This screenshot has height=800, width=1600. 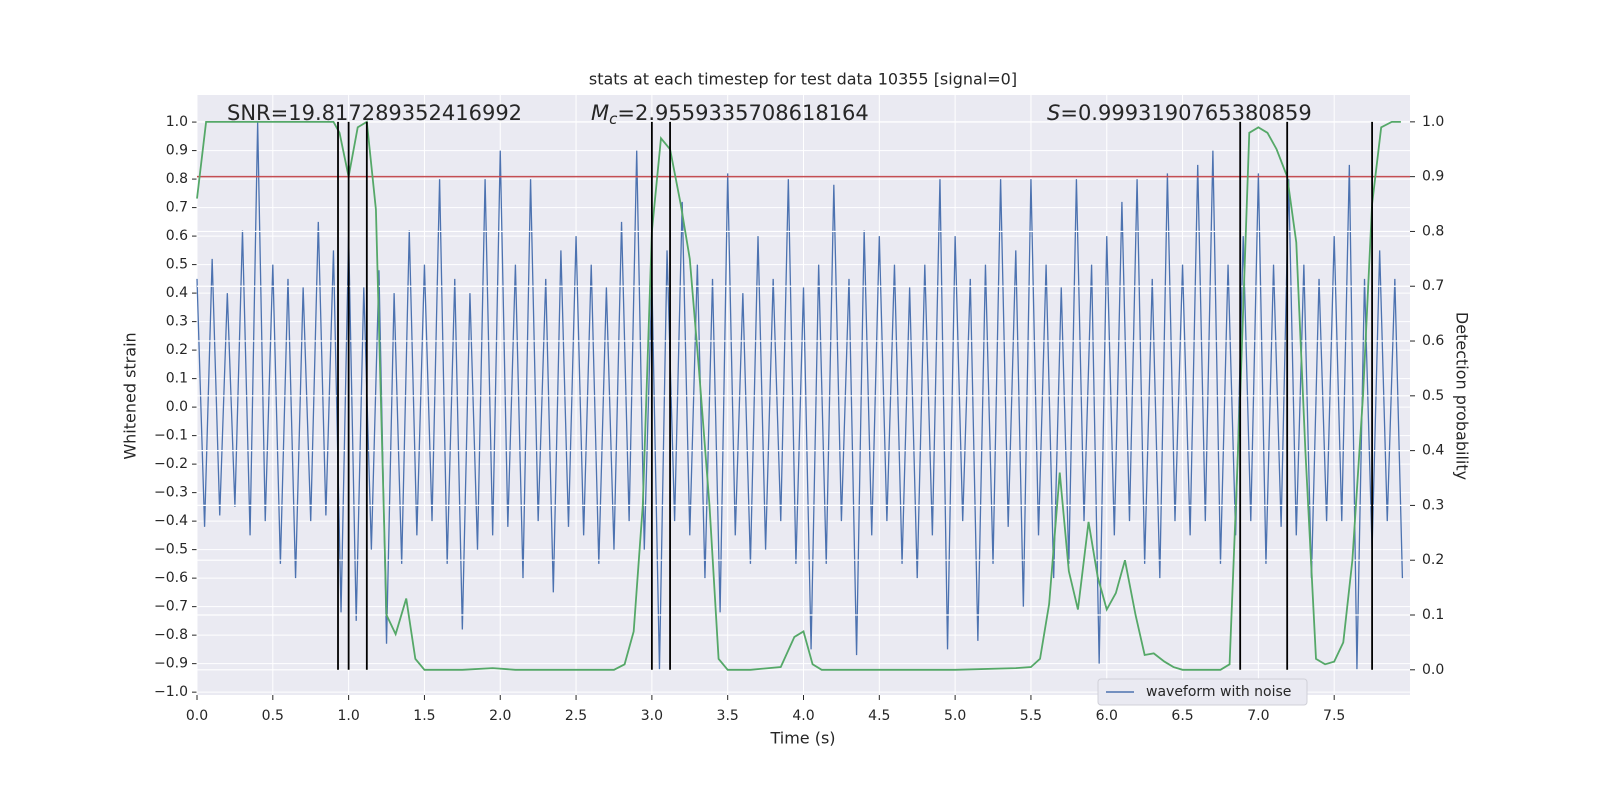 I want to click on y-tick-label: 0.0, so click(x=177, y=407).